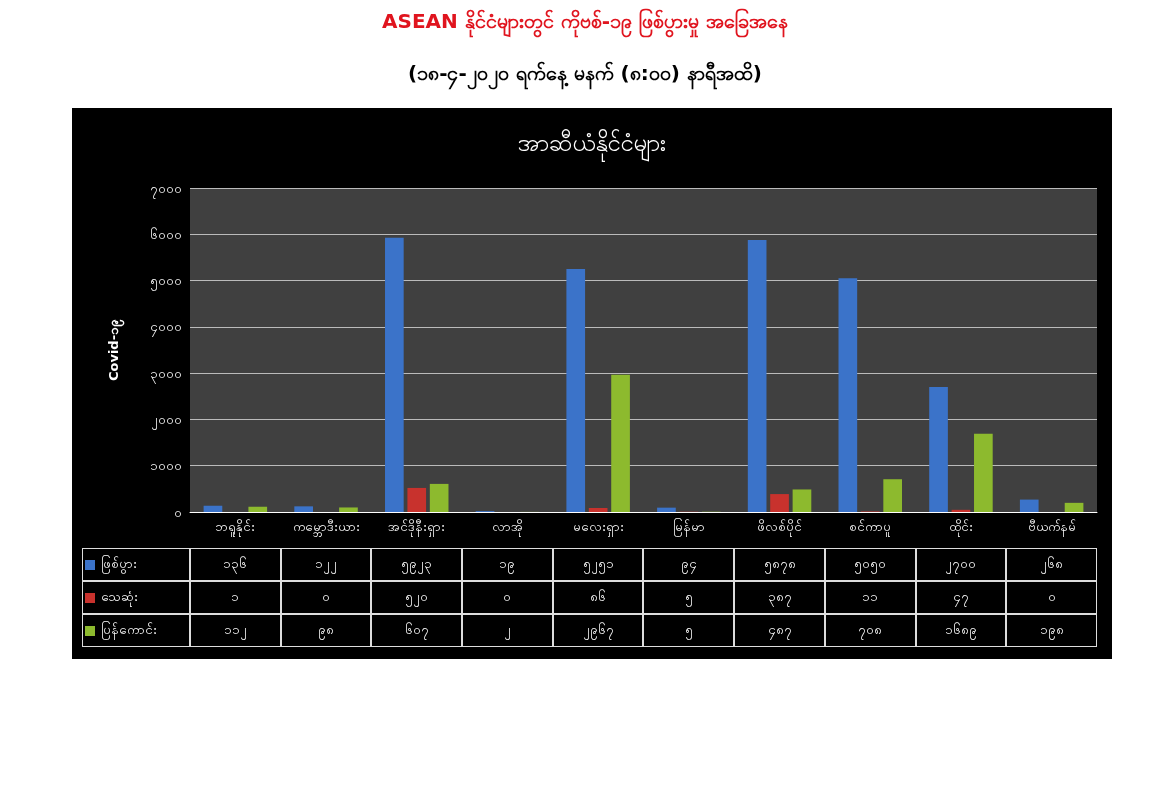 The width and height of the screenshot is (1170, 800). What do you see at coordinates (780, 528) in the screenshot?
I see `x-tick-label: ဖိလစ်ပိုင်` at bounding box center [780, 528].